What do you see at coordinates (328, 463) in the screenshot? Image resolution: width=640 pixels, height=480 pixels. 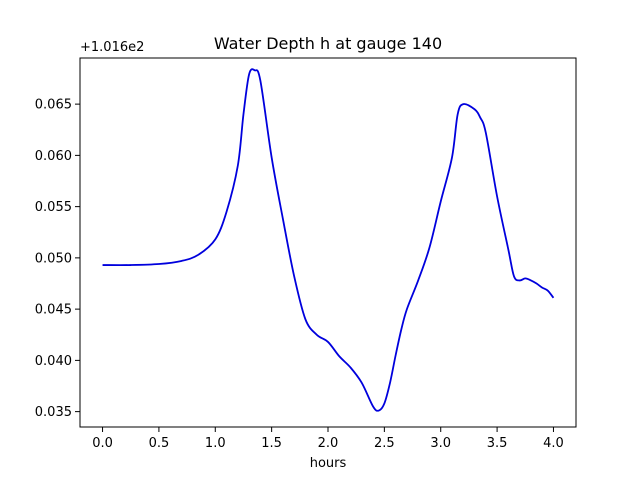 I see `x-axis-label: hours` at bounding box center [328, 463].